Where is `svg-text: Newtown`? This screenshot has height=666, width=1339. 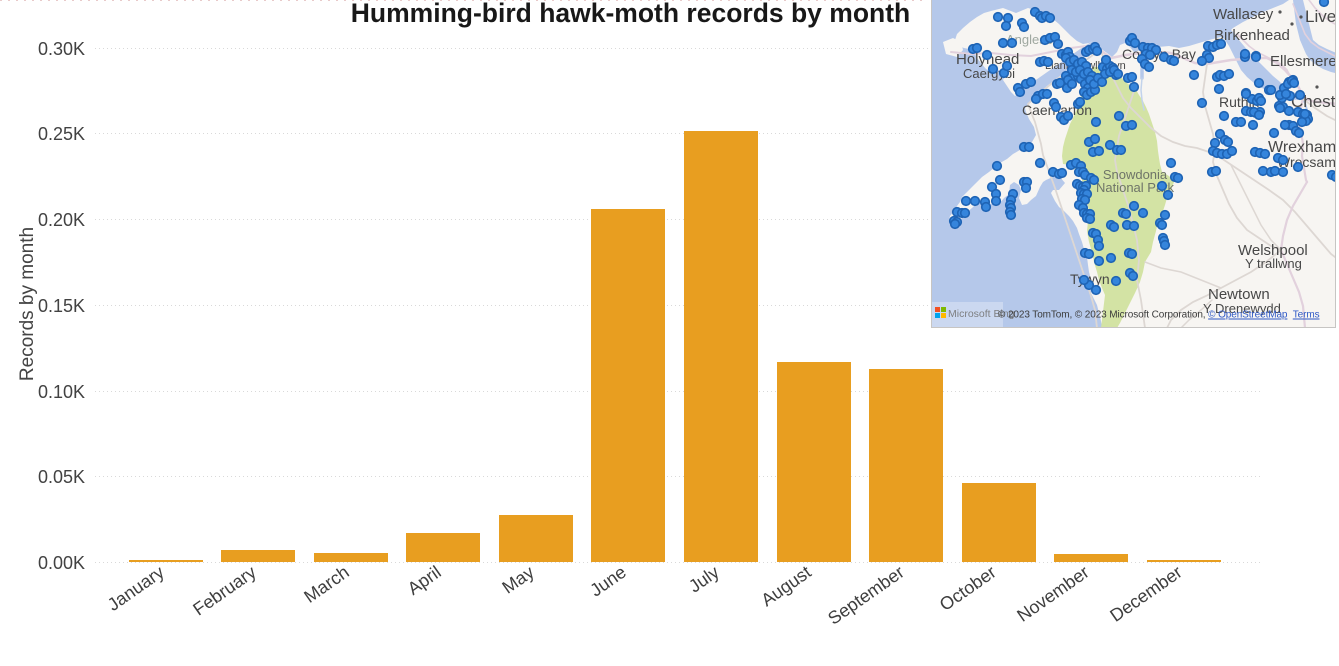 svg-text: Newtown is located at coordinates (1239, 294).